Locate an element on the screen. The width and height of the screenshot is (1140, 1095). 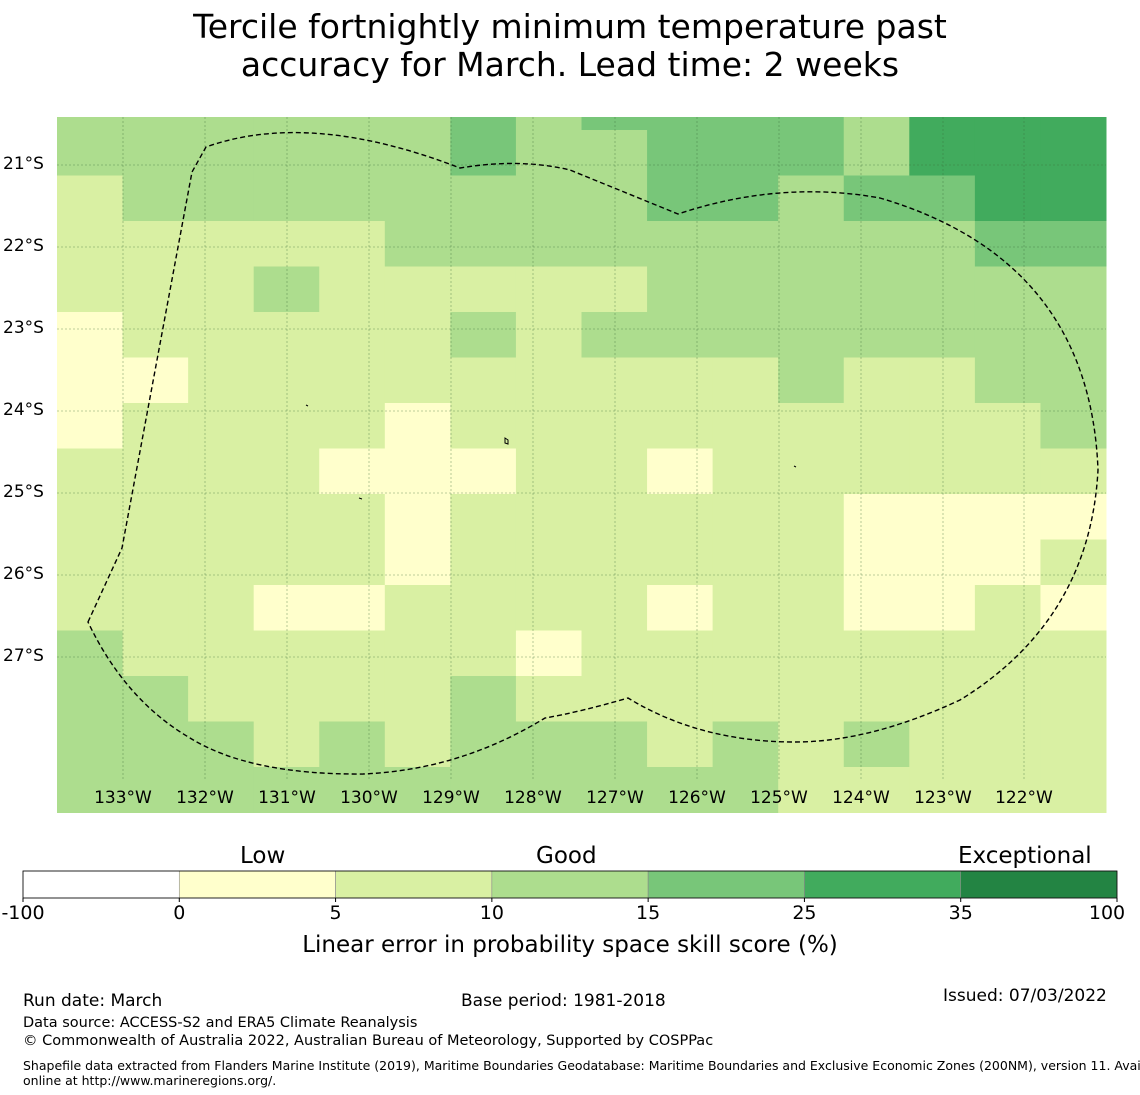
colorbar-tick-label: 100 is located at coordinates (1107, 913).